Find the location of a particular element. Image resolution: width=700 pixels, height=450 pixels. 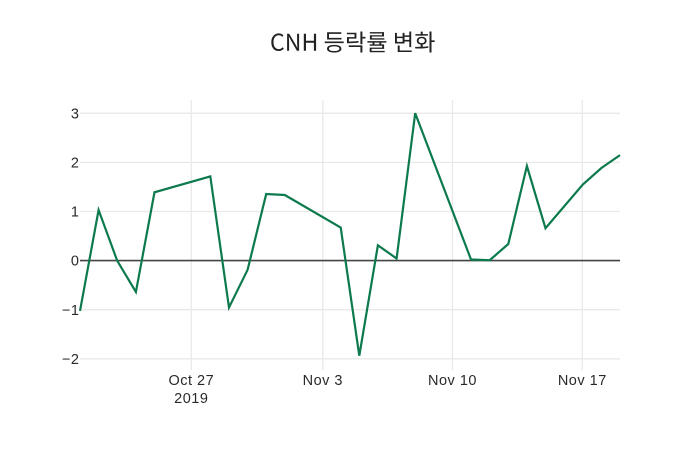

svg-text: 2019 is located at coordinates (191, 399).